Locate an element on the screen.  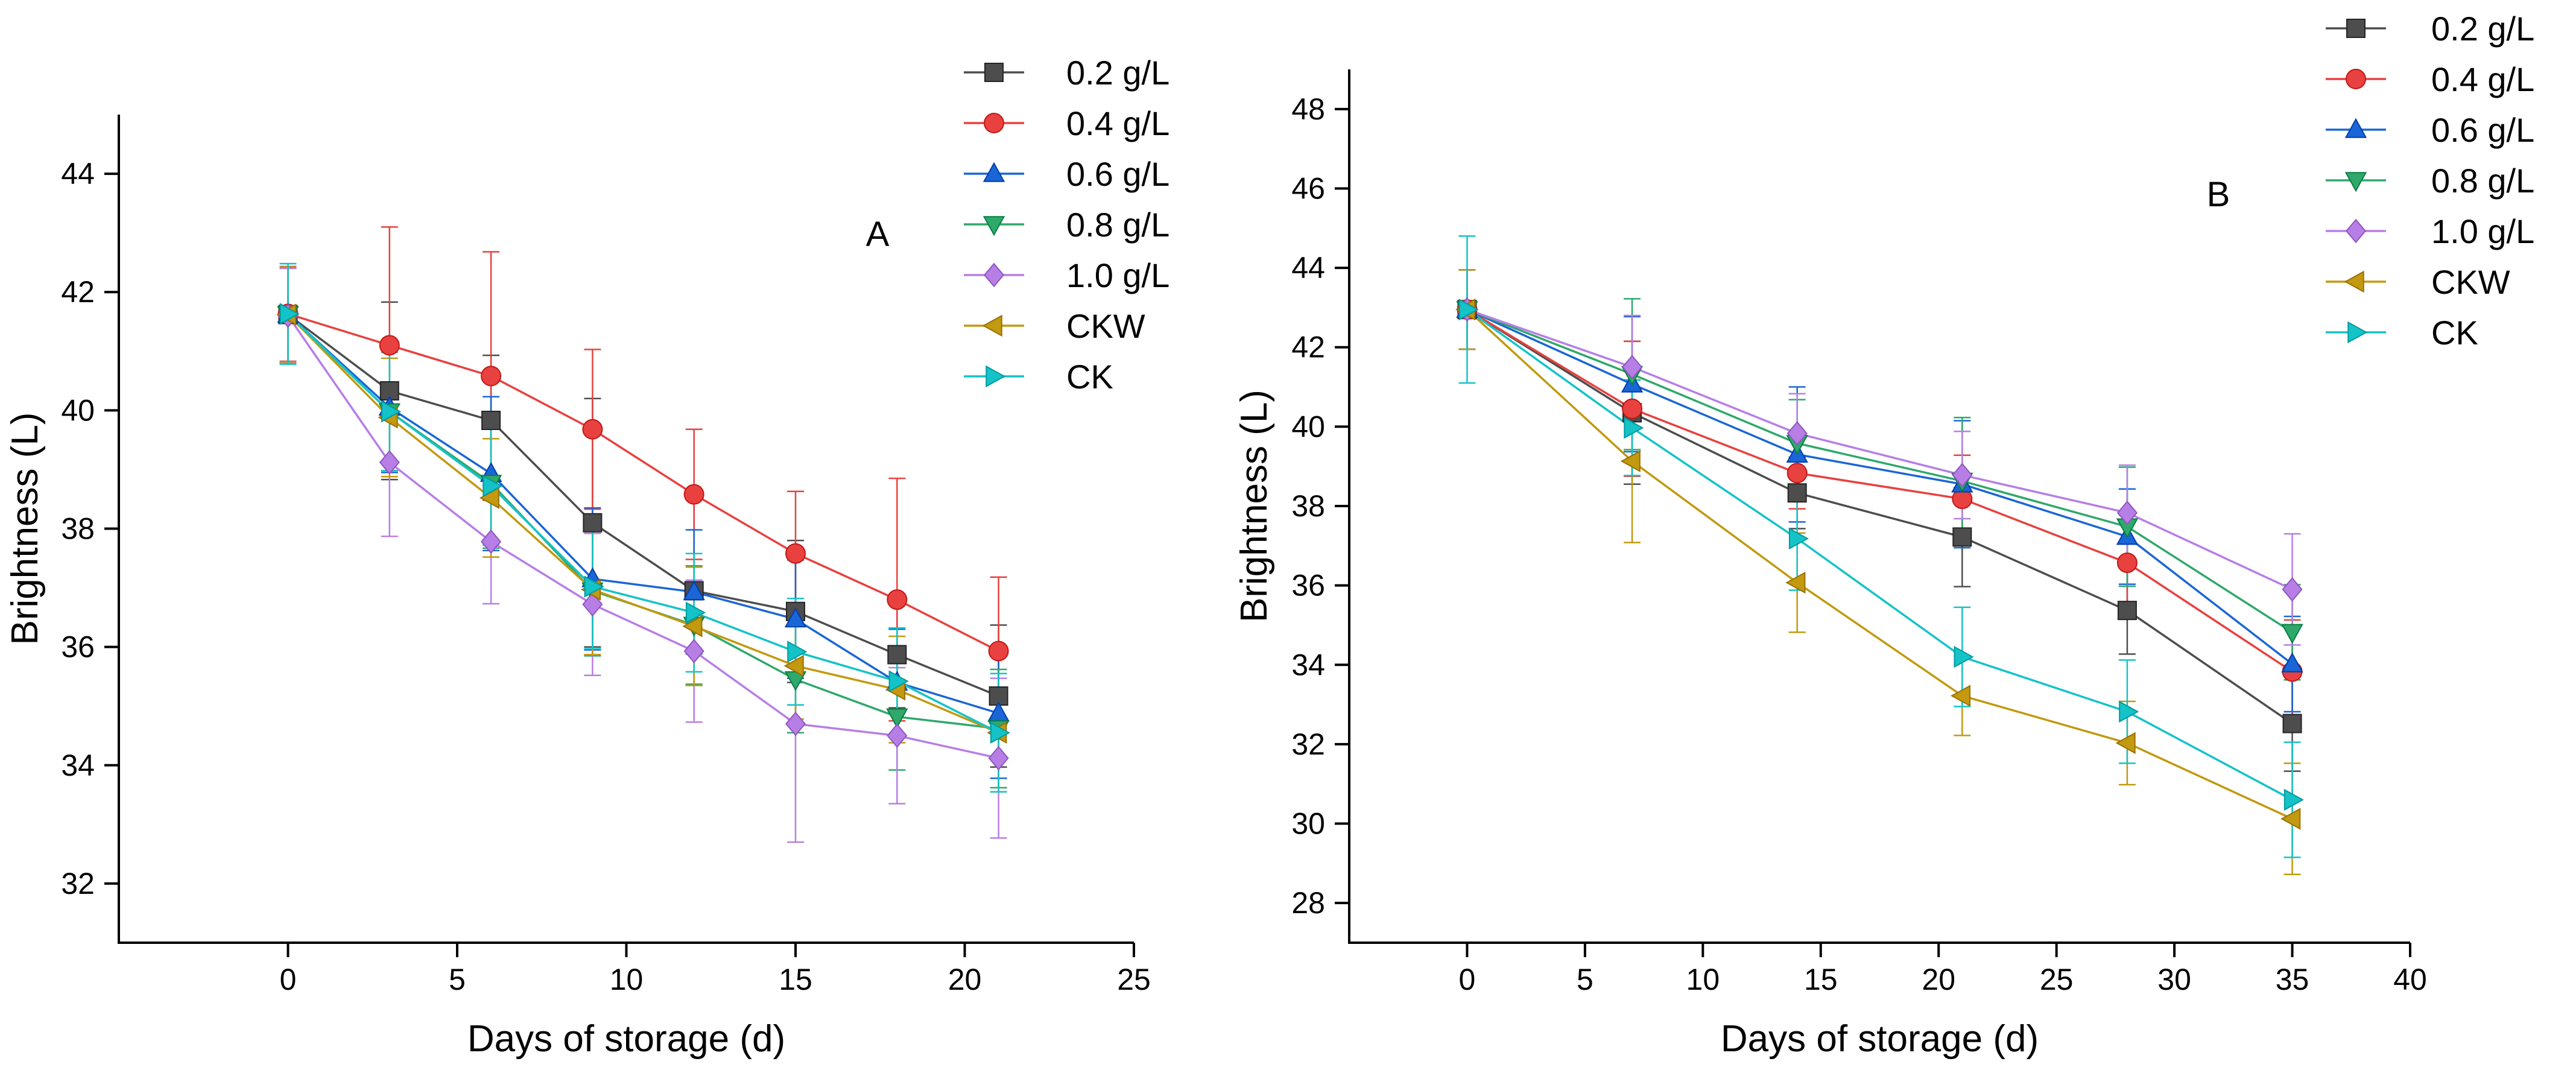
legend-item: 0.8 g/L is located at coordinates (2430, 181).